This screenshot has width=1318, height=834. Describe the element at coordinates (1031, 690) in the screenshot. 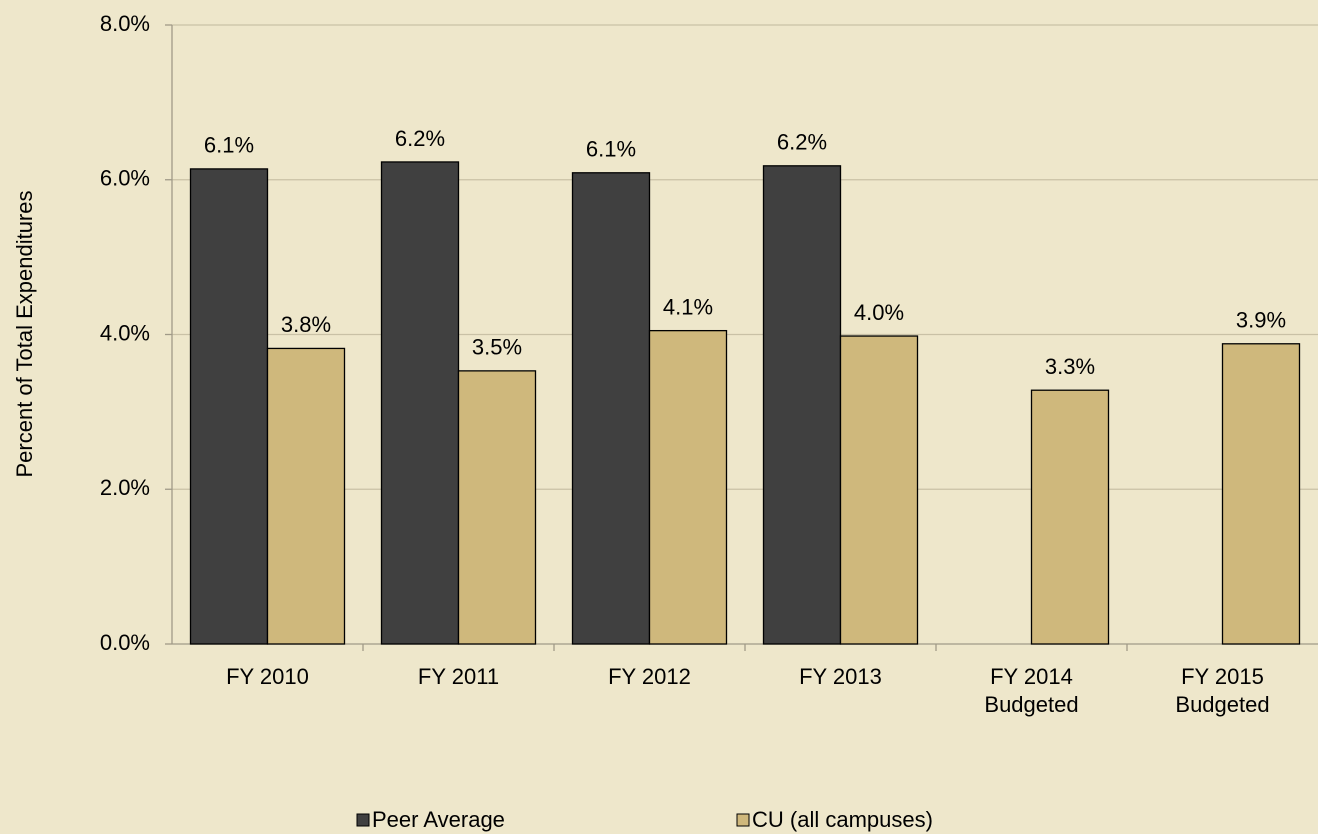

I see `x-tick-label: FY 2014 Budgeted` at that location.